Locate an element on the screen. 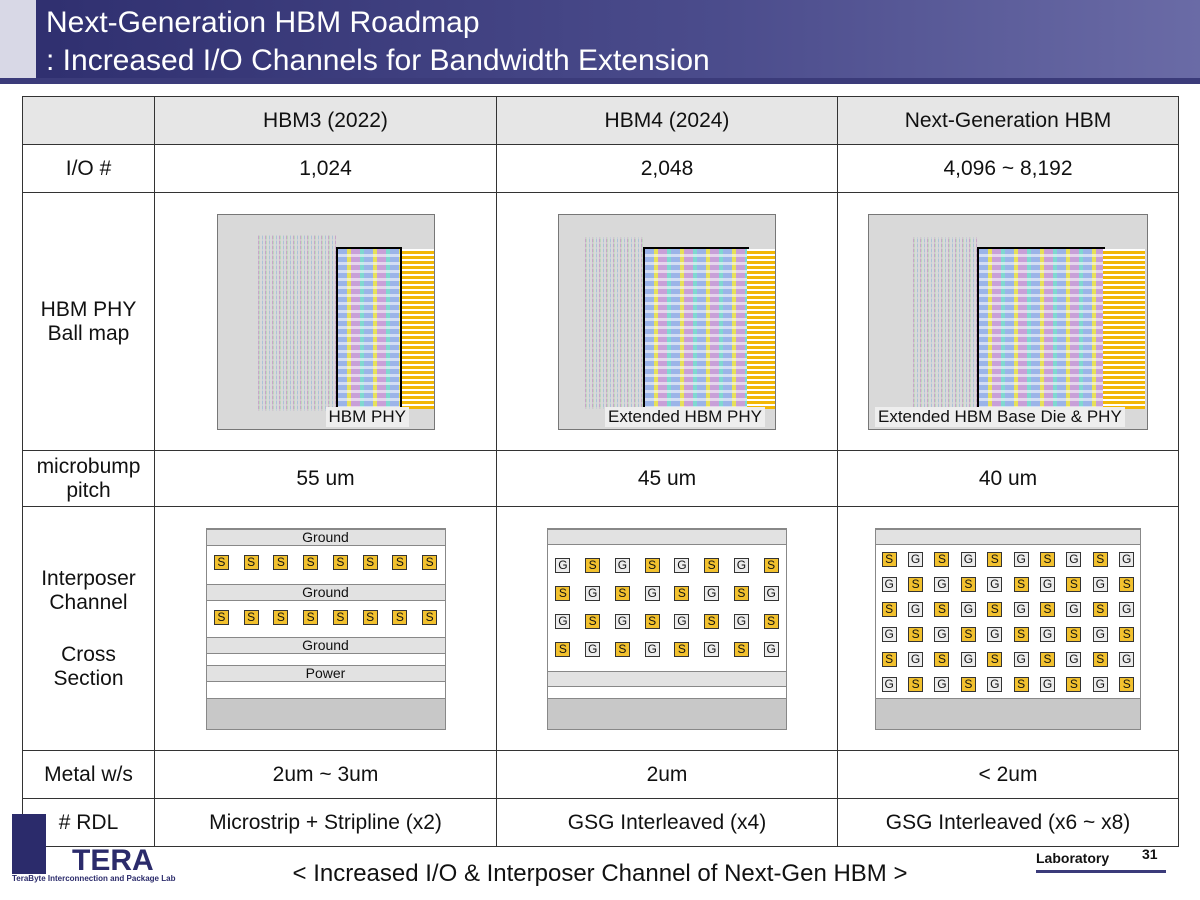 The image size is (1200, 900). phy-hbm4: Extended HBM PHY is located at coordinates (667, 321).